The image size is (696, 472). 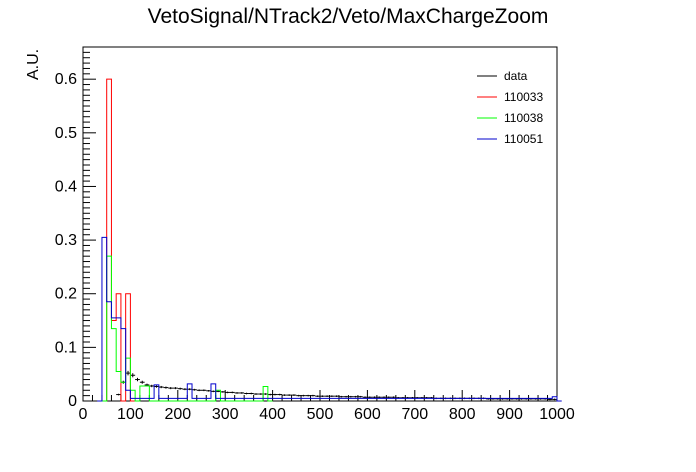 What do you see at coordinates (130, 414) in the screenshot?
I see `x-tick-label: 100` at bounding box center [130, 414].